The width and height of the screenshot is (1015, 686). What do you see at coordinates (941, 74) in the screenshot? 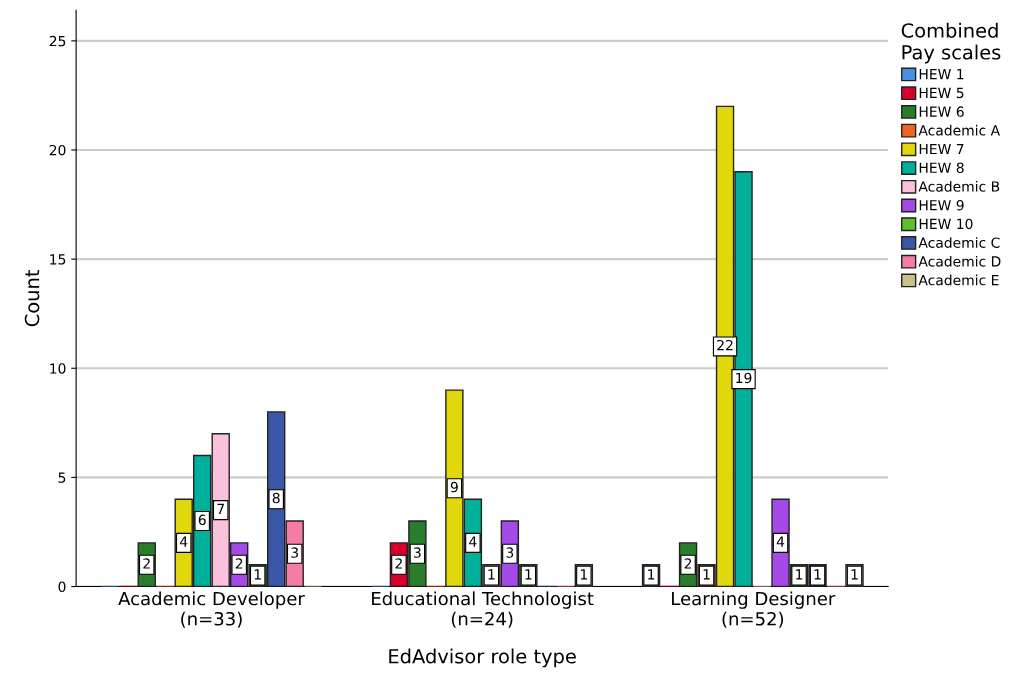
I see `legend-label: HEW 1` at bounding box center [941, 74].